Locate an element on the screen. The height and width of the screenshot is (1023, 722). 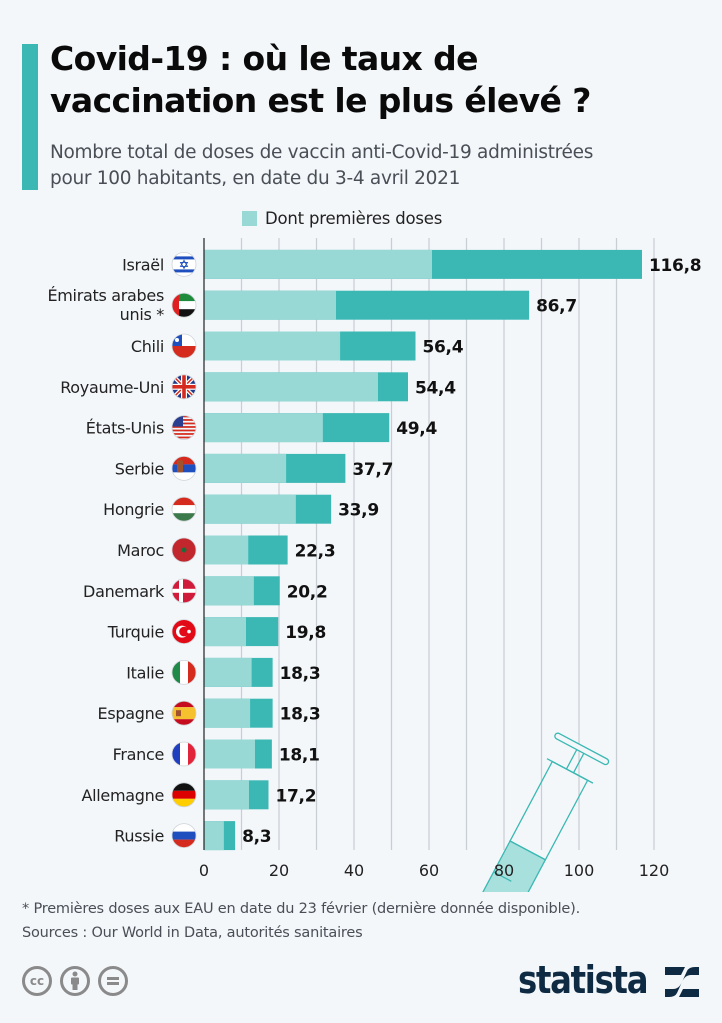
x-tick-label: 20 is located at coordinates (279, 870).